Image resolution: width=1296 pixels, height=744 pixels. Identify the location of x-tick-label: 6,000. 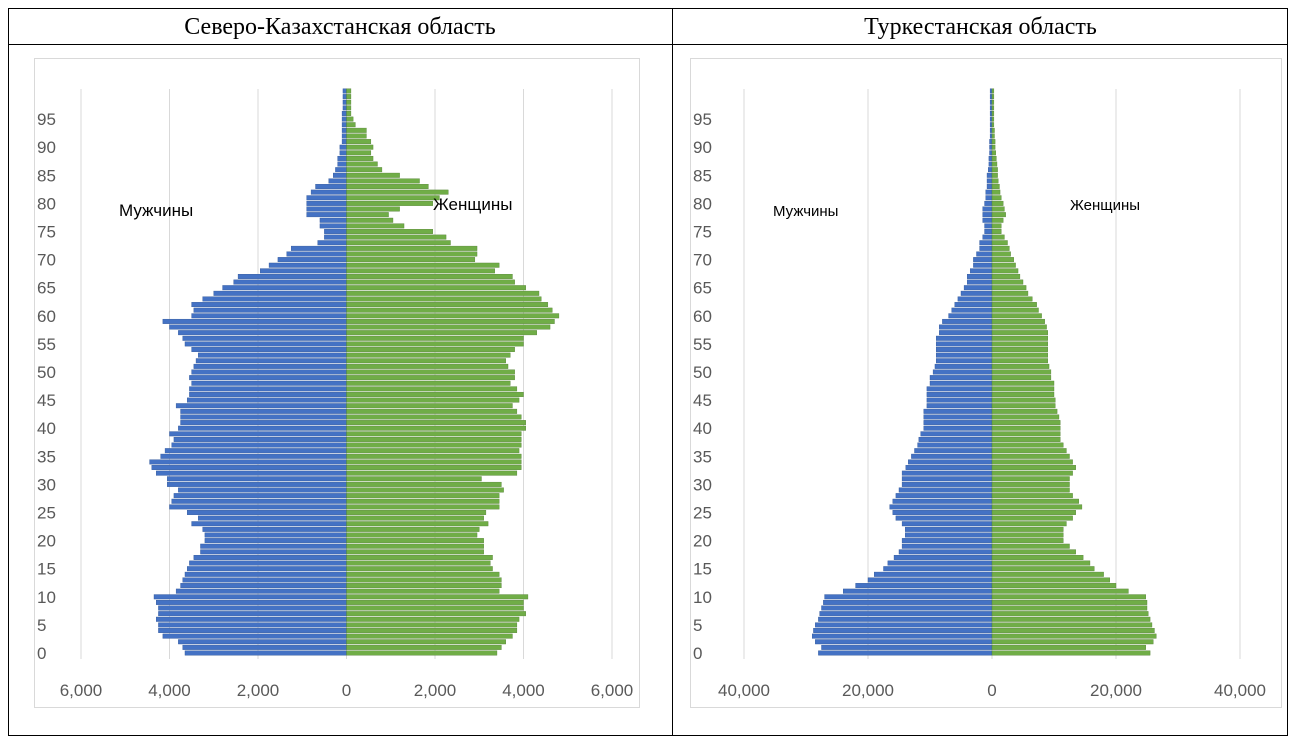
(612, 690).